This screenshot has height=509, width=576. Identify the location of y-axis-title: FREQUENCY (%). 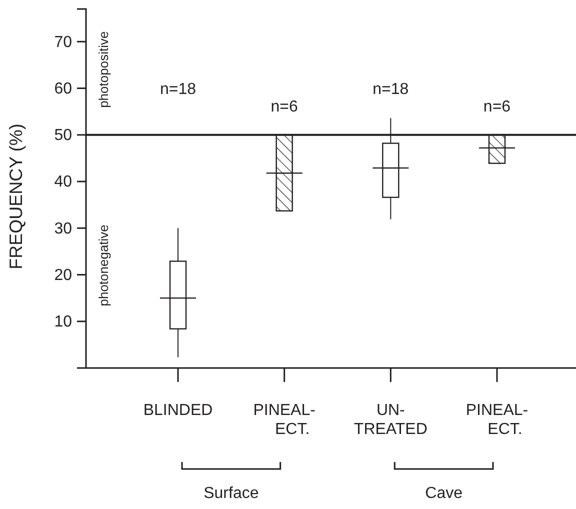
(16, 197).